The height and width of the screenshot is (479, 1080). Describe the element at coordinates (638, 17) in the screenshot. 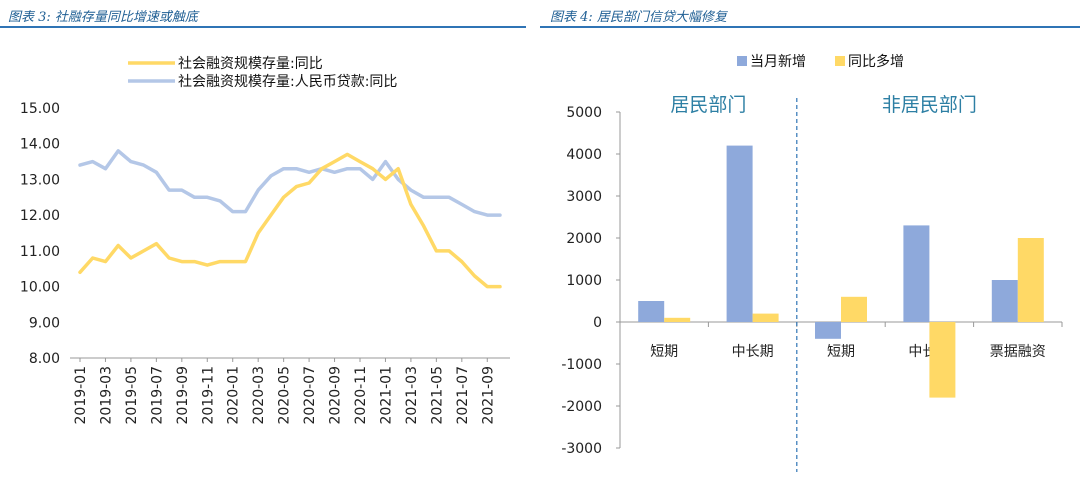

I see `right-chart-title: 图表 4: 居民部门信贷大幅修复` at that location.